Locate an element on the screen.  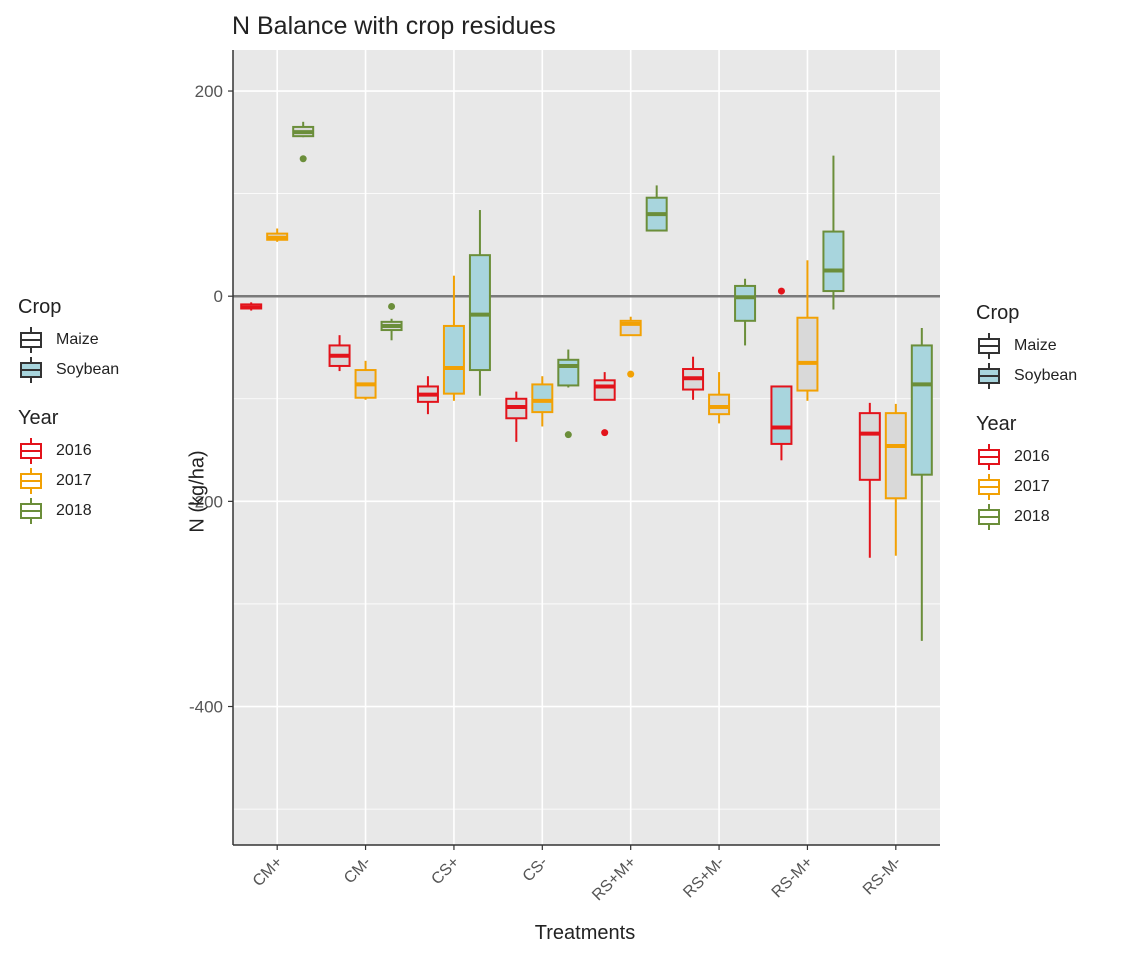
legend-left: Crop Maize Soybean Year 2016 2017 2018 is located at coordinates (68, 411).